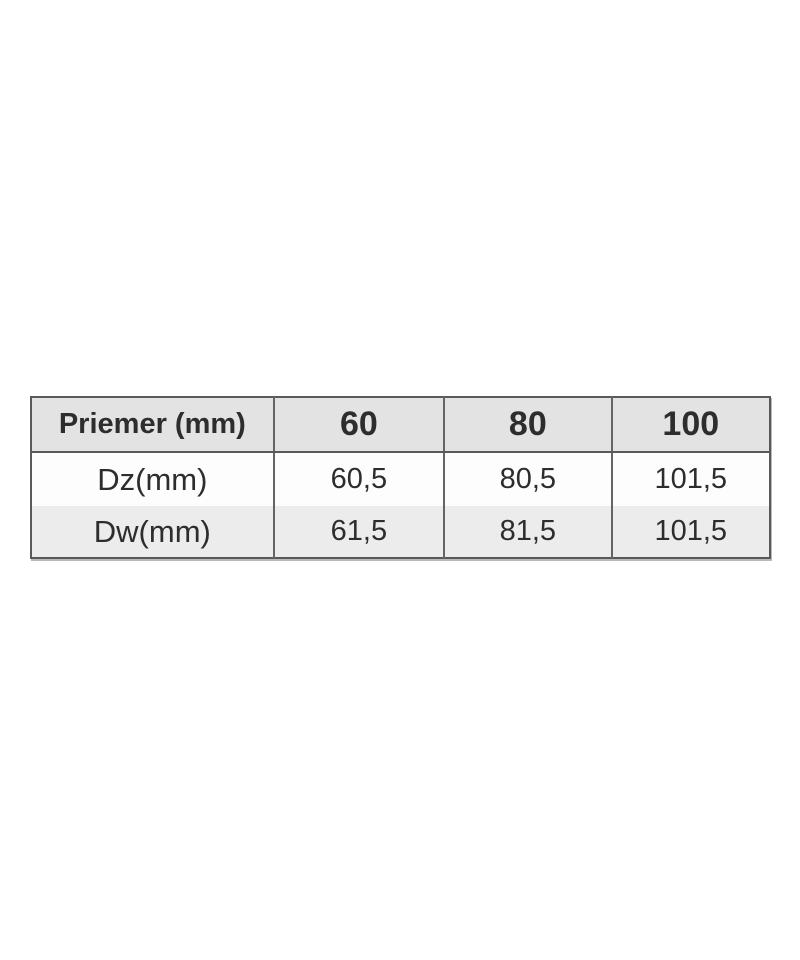 The height and width of the screenshot is (960, 800). I want to click on table-header-row: Priemer (mm) 60 80 100, so click(400, 425).